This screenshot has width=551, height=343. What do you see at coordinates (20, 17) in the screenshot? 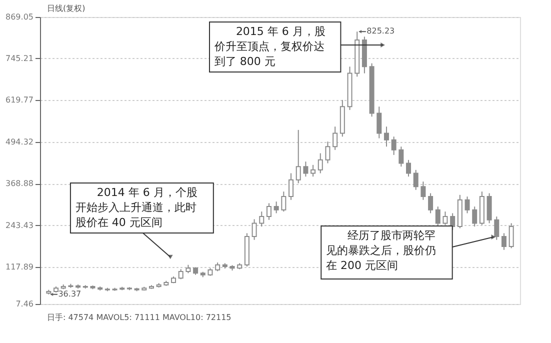
I see `y-tick-label: 869.05` at bounding box center [20, 17].